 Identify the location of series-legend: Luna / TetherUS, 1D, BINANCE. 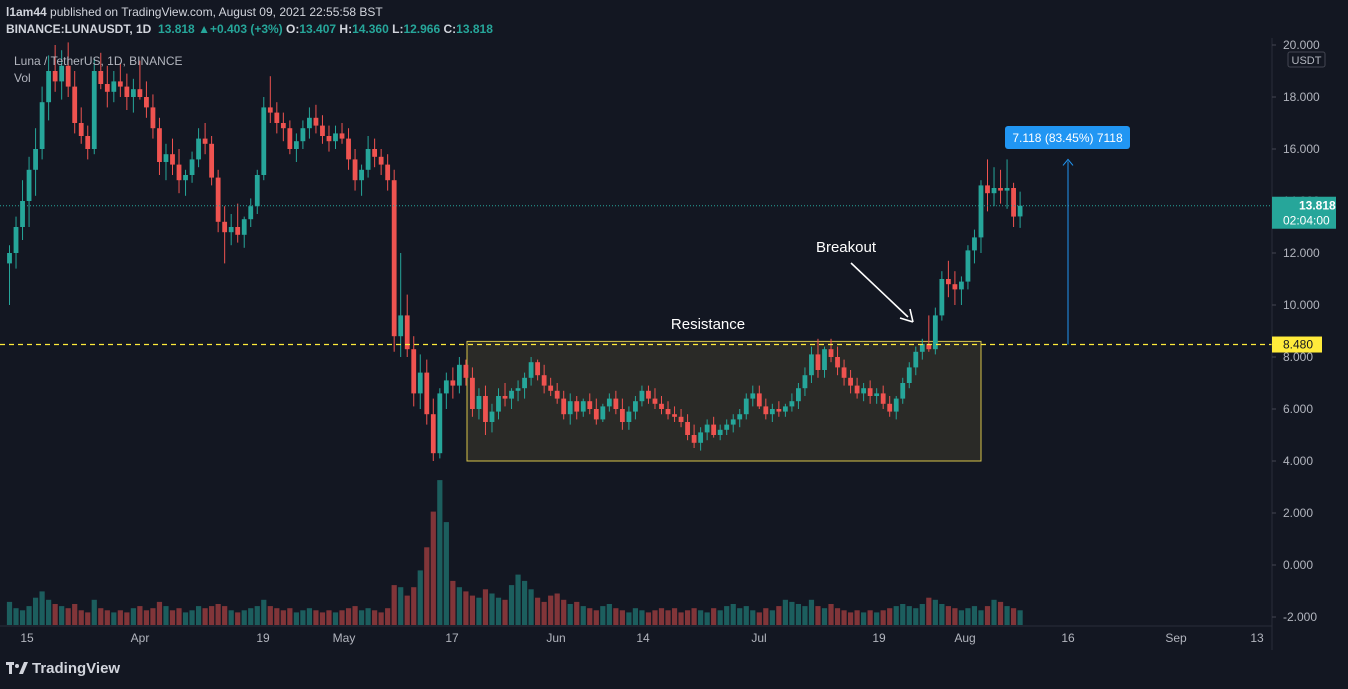
(98, 61).